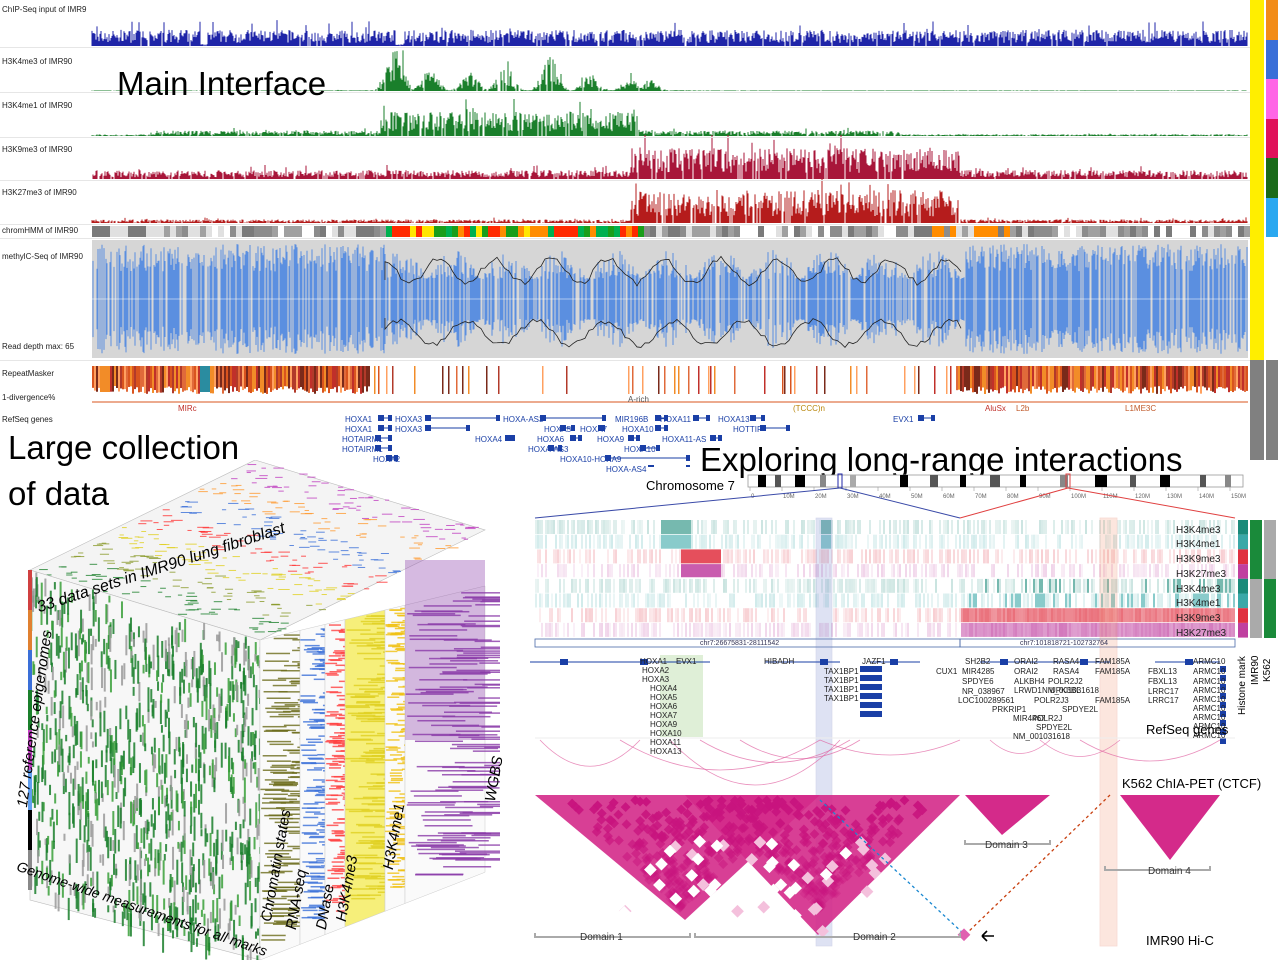  I want to click on signal-bars, so click(669, 117).